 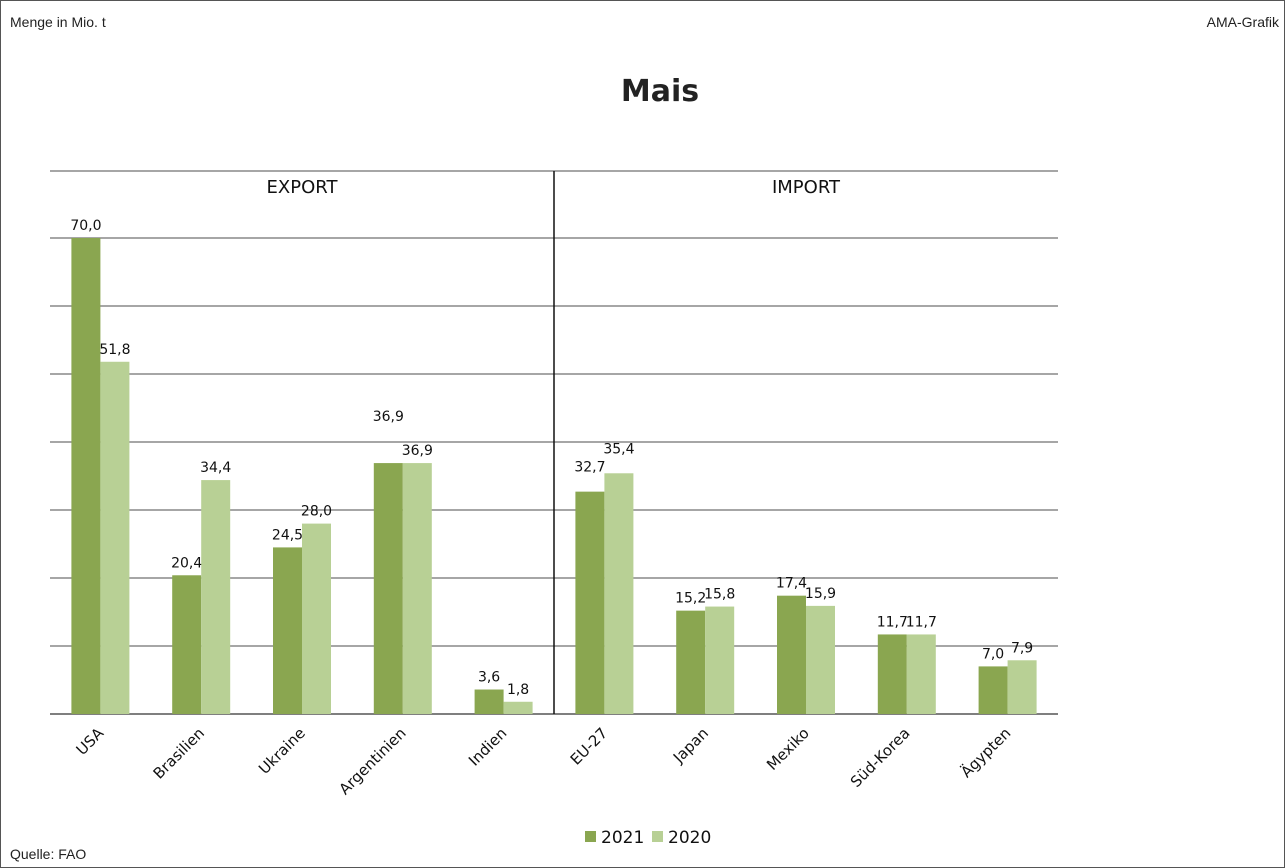 I want to click on data-label: 34,4, so click(x=215, y=468).